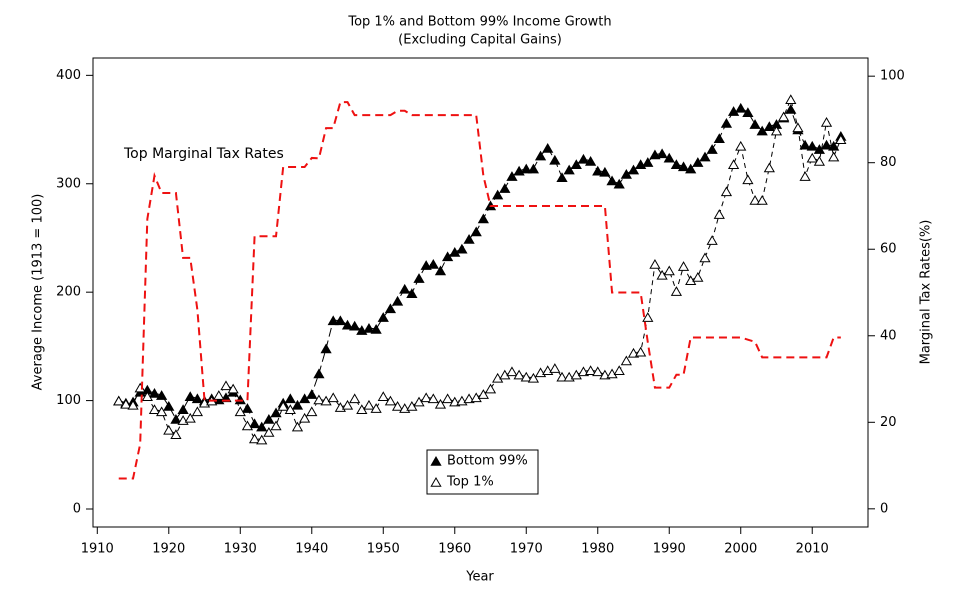  What do you see at coordinates (38, 292) in the screenshot?
I see `y-axis-label: Average Income (1913 = 100)` at bounding box center [38, 292].